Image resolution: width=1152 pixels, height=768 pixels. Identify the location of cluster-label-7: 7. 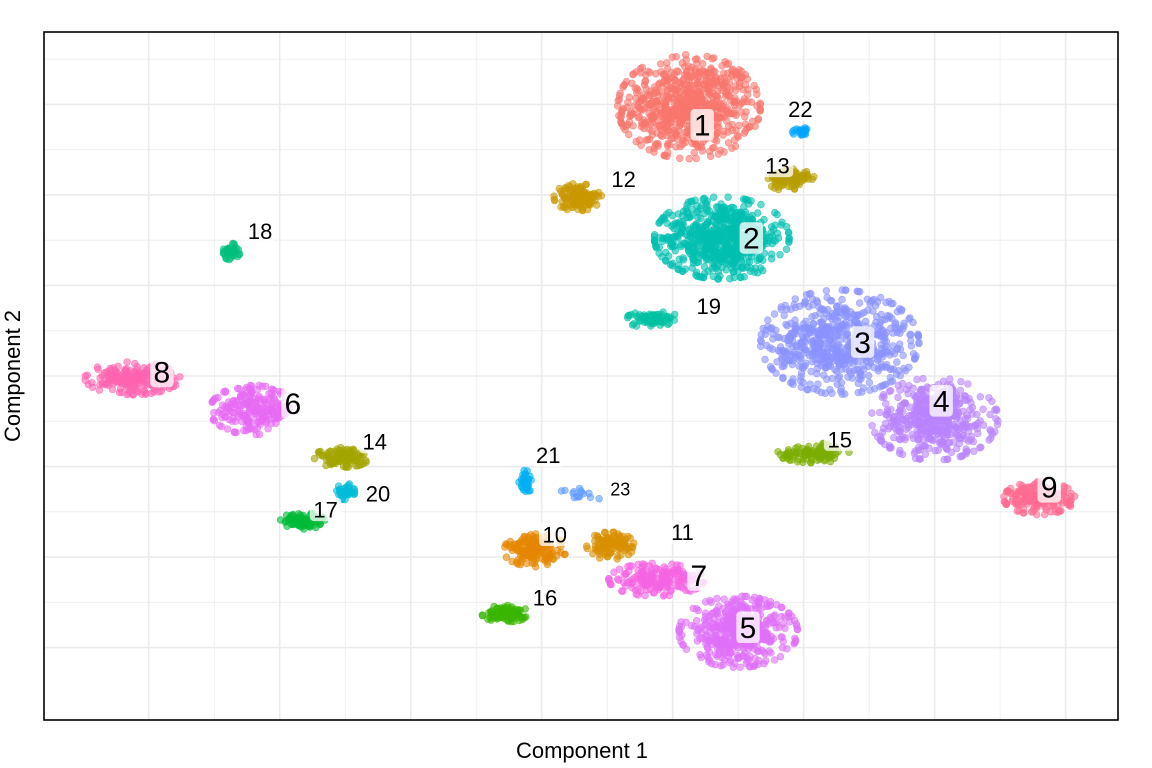
(699, 576).